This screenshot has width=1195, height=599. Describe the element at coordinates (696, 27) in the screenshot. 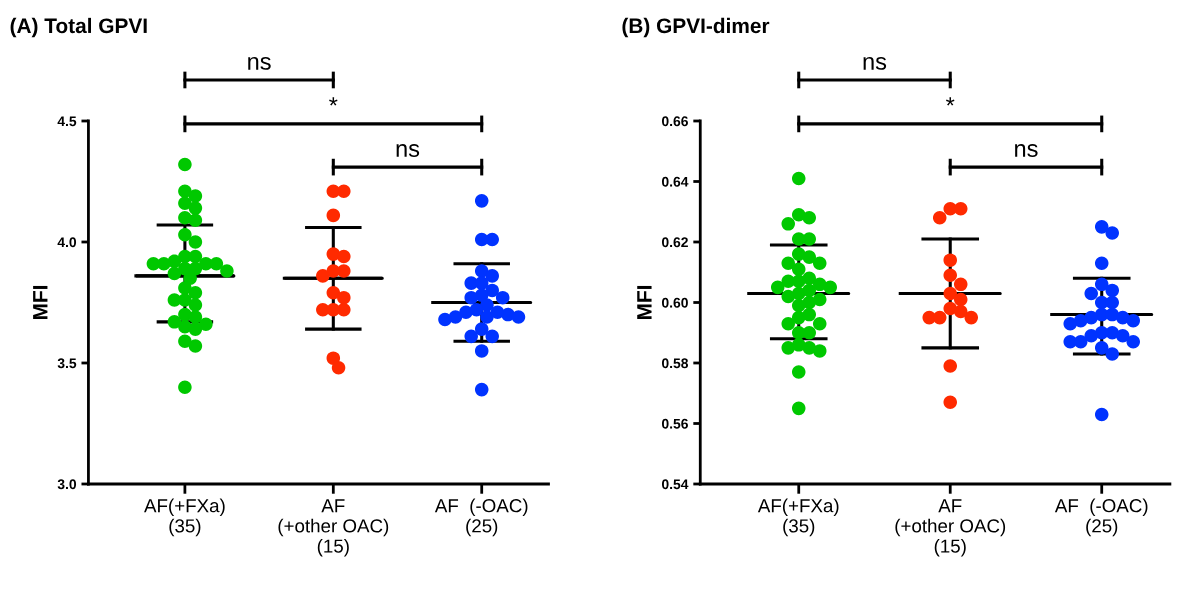

I see `chart-title: (B) GPVI-dimer` at that location.